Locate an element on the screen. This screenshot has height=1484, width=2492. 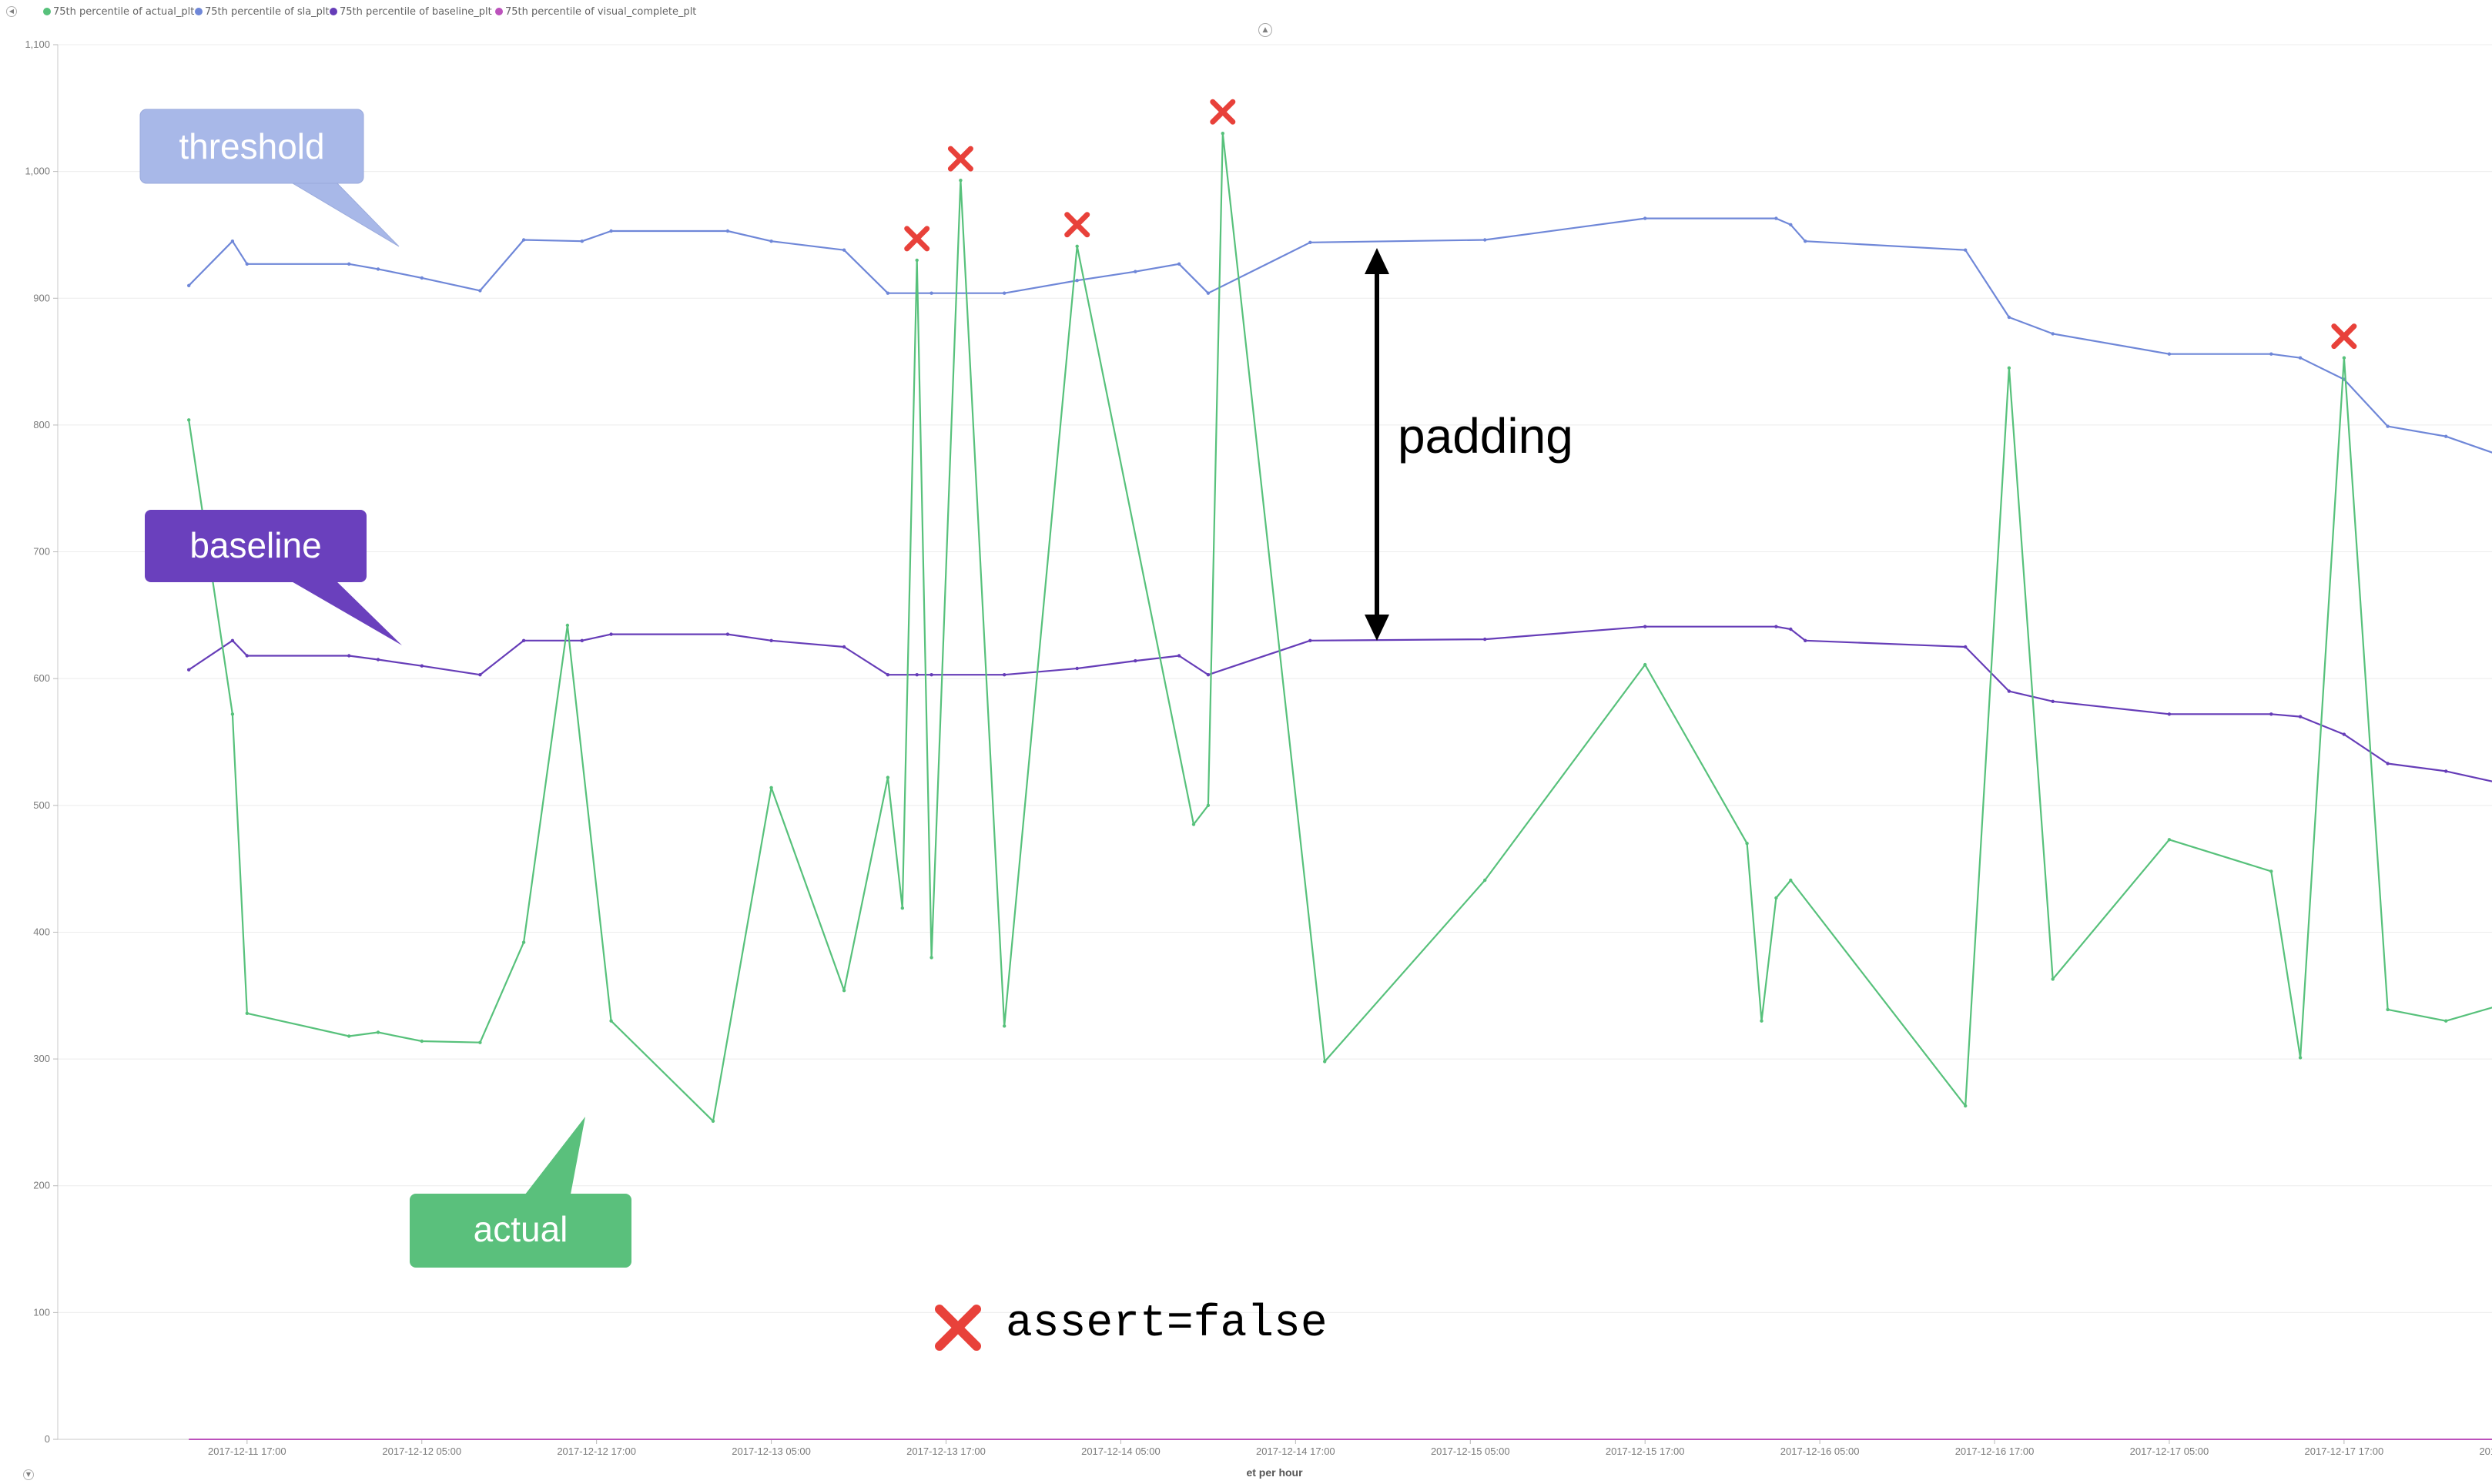
x-tick-label: 2017-12-17 17:00 is located at coordinates (2344, 1451).